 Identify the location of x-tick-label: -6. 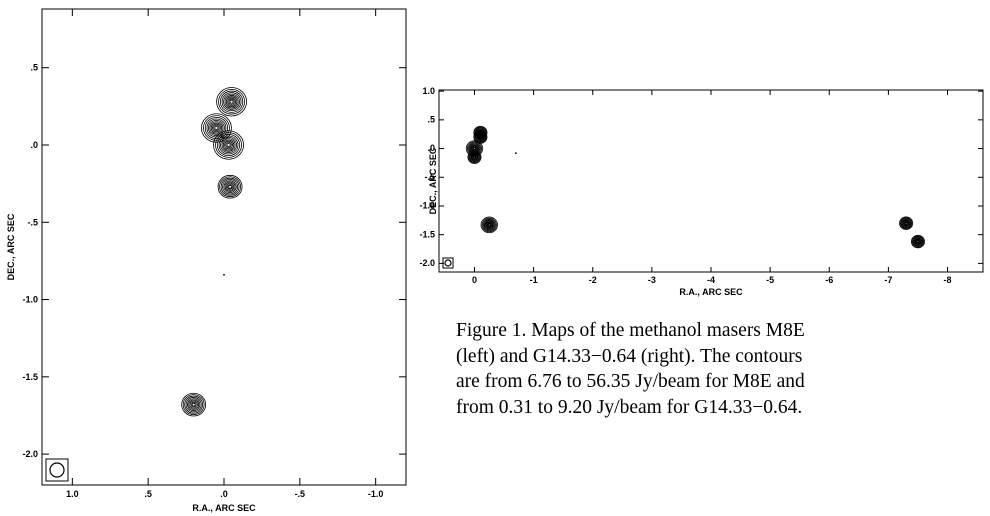
(829, 280).